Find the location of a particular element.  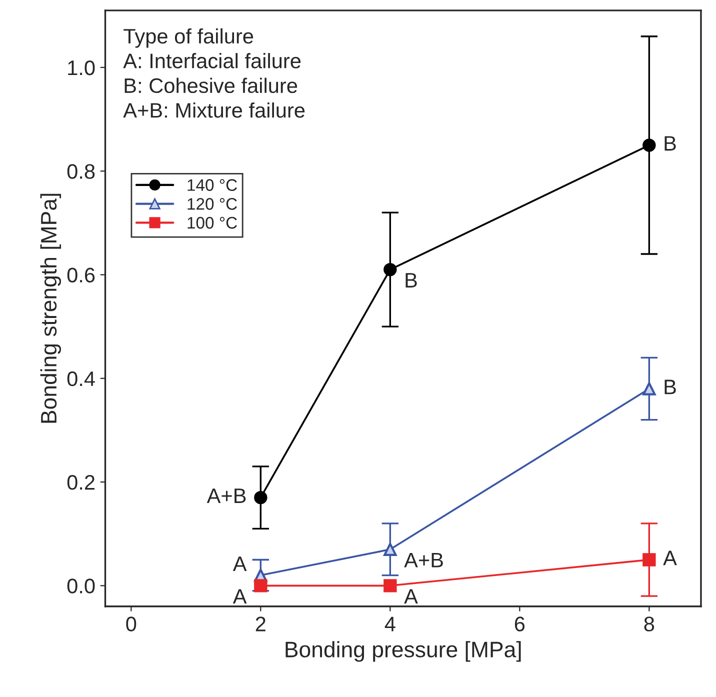

y-tick-label: 0.0 is located at coordinates (81, 586).